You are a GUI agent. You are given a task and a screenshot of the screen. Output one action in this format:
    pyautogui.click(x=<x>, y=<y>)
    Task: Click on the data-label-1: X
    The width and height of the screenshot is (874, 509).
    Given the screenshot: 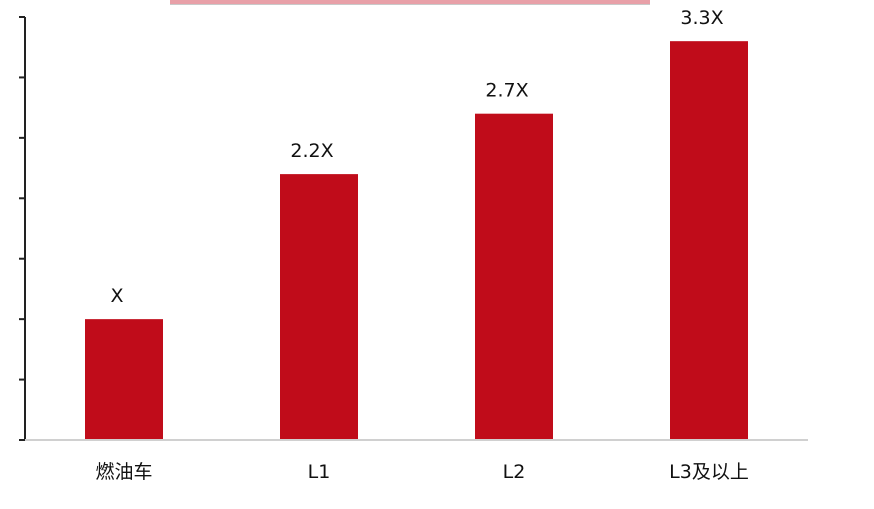 What is the action you would take?
    pyautogui.click(x=116, y=296)
    